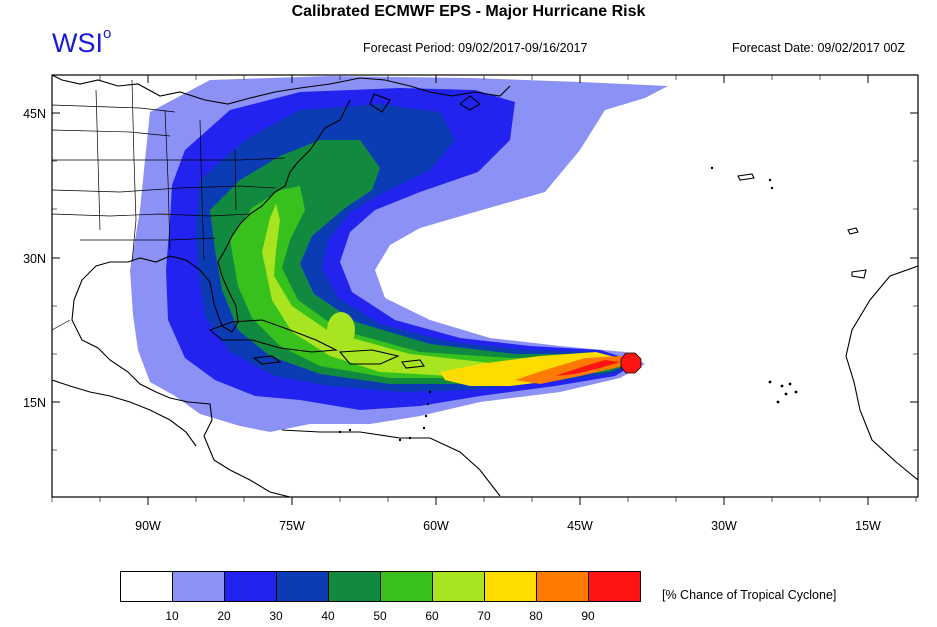 The height and width of the screenshot is (627, 937). Describe the element at coordinates (587, 368) in the screenshot. I see `risk-band-90-plus-core` at that location.